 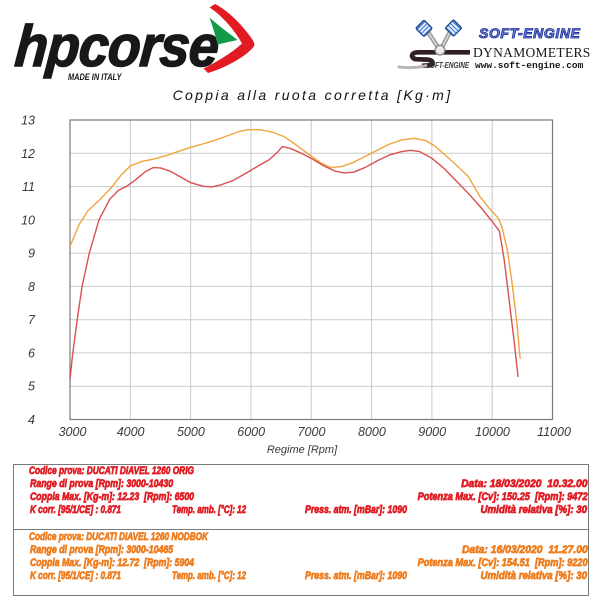 I want to click on svg-text: 9000, so click(x=432, y=432).